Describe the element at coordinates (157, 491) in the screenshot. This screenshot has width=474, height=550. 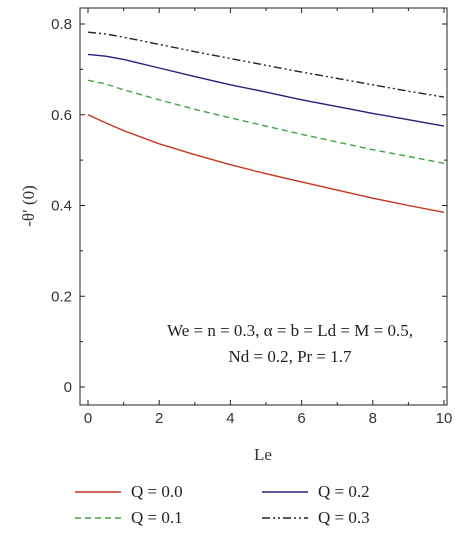
I see `legend-label-1: Q = 0.0` at that location.